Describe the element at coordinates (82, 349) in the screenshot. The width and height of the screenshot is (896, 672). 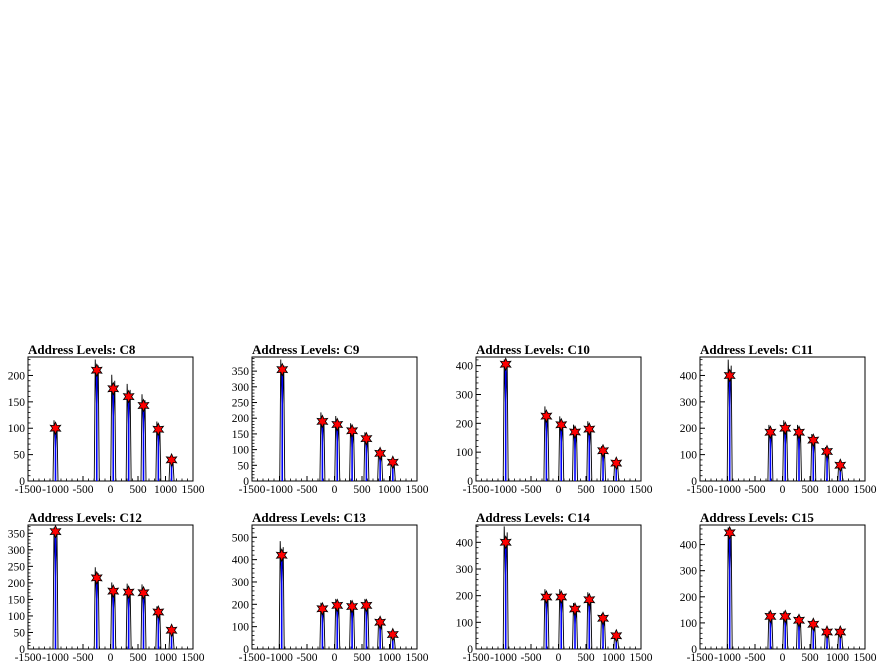
I see `chart-title: Address Levels: C8` at that location.